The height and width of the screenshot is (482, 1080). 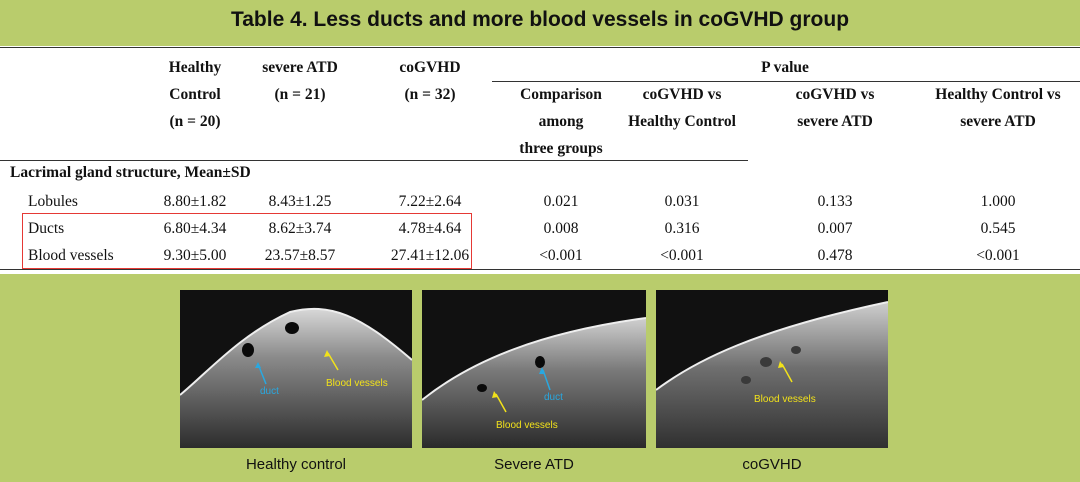 I want to click on cell: 23.57±8.57, so click(x=300, y=255).